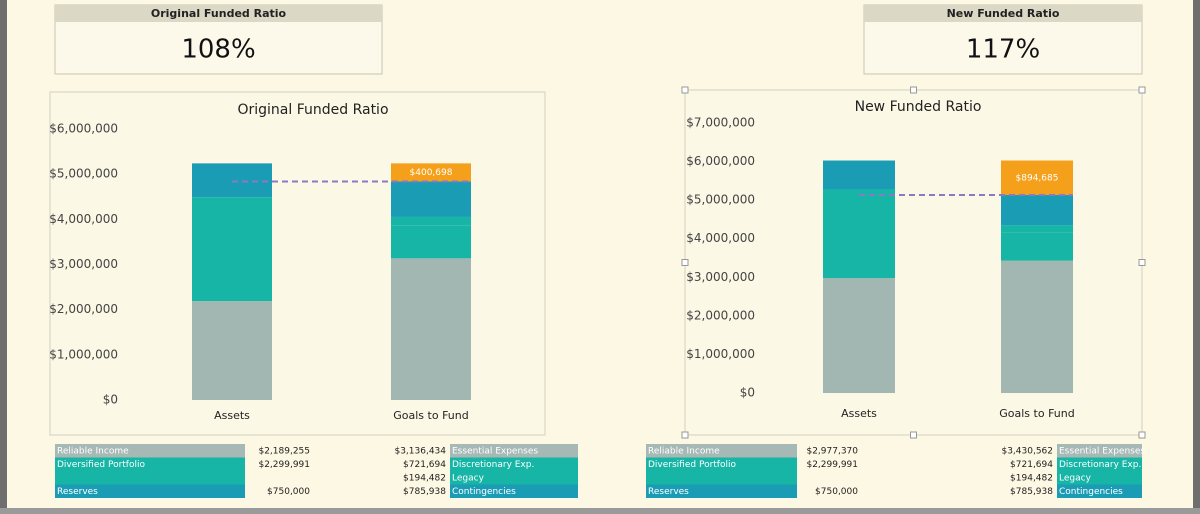  What do you see at coordinates (832, 451) in the screenshot?
I see `table-value: $2,977,370` at bounding box center [832, 451].